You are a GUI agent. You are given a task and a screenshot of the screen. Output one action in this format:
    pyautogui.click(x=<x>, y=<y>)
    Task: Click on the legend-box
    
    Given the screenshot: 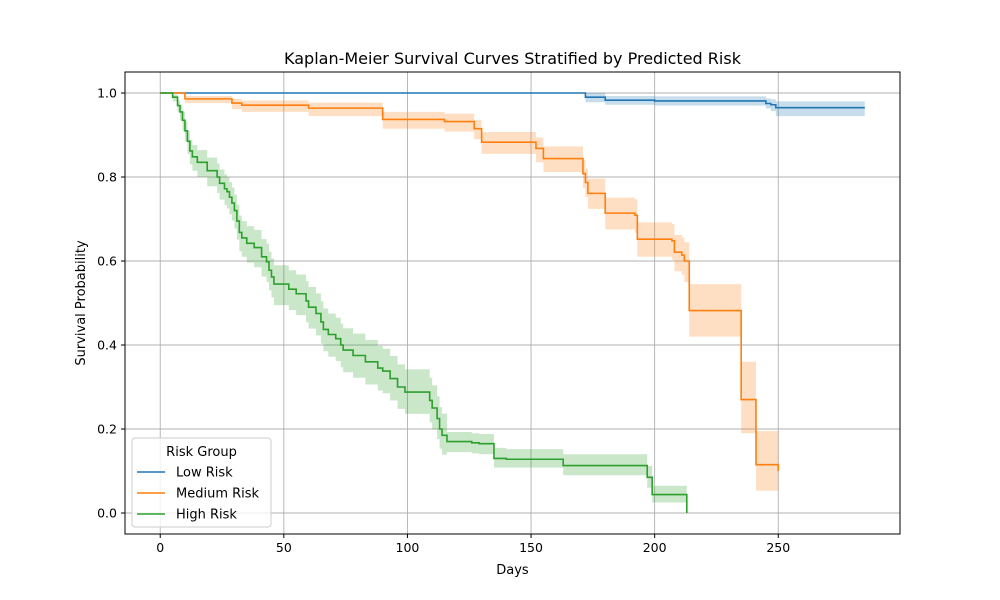 What is the action you would take?
    pyautogui.click(x=201, y=482)
    